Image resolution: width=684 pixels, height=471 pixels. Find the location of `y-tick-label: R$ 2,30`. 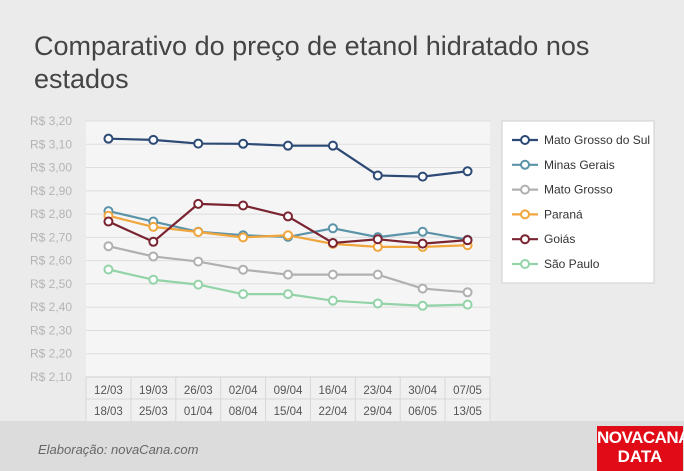

y-tick-label: R$ 2,30 is located at coordinates (51, 330).